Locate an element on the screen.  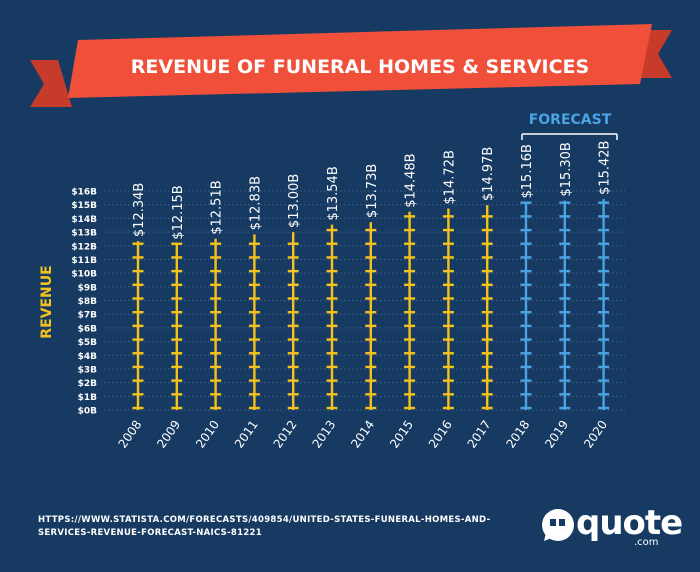
y-tick-label: $8B is located at coordinates (88, 302).